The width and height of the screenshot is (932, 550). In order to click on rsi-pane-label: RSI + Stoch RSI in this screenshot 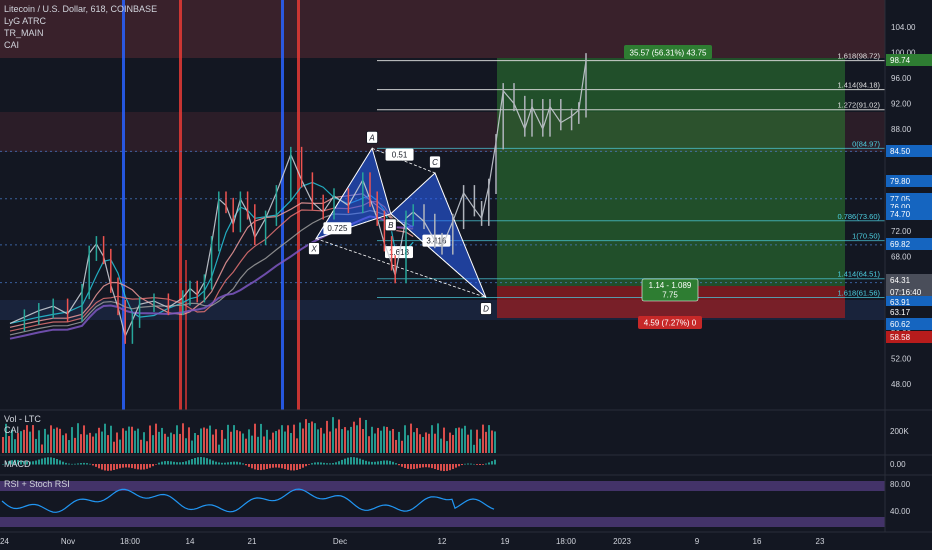, I will do `click(37, 484)`.